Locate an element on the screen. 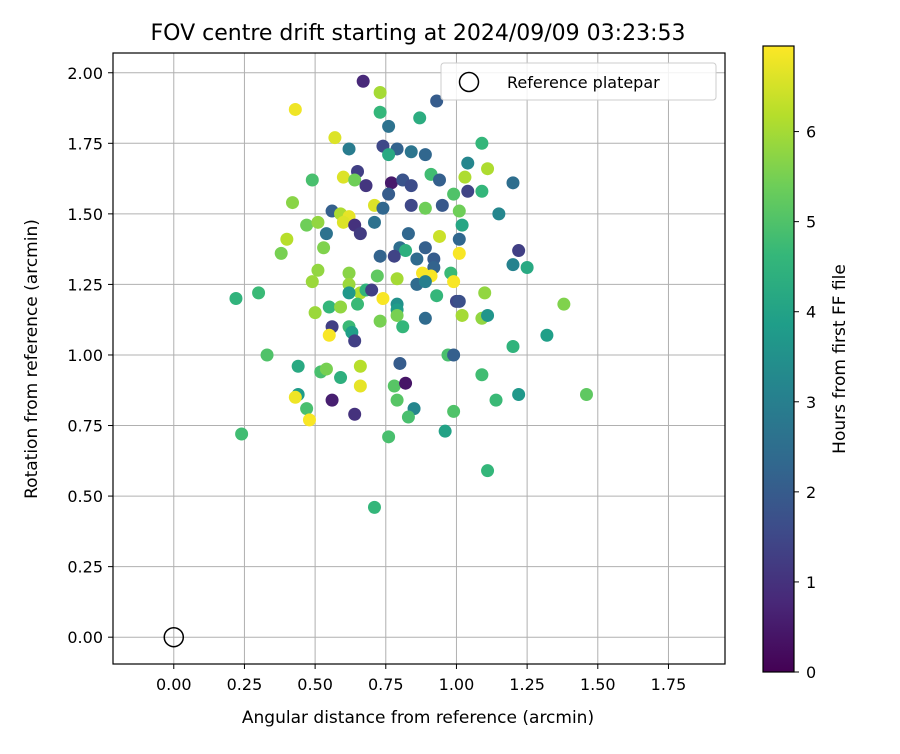  x-tick-label: 0.25 is located at coordinates (245, 684).